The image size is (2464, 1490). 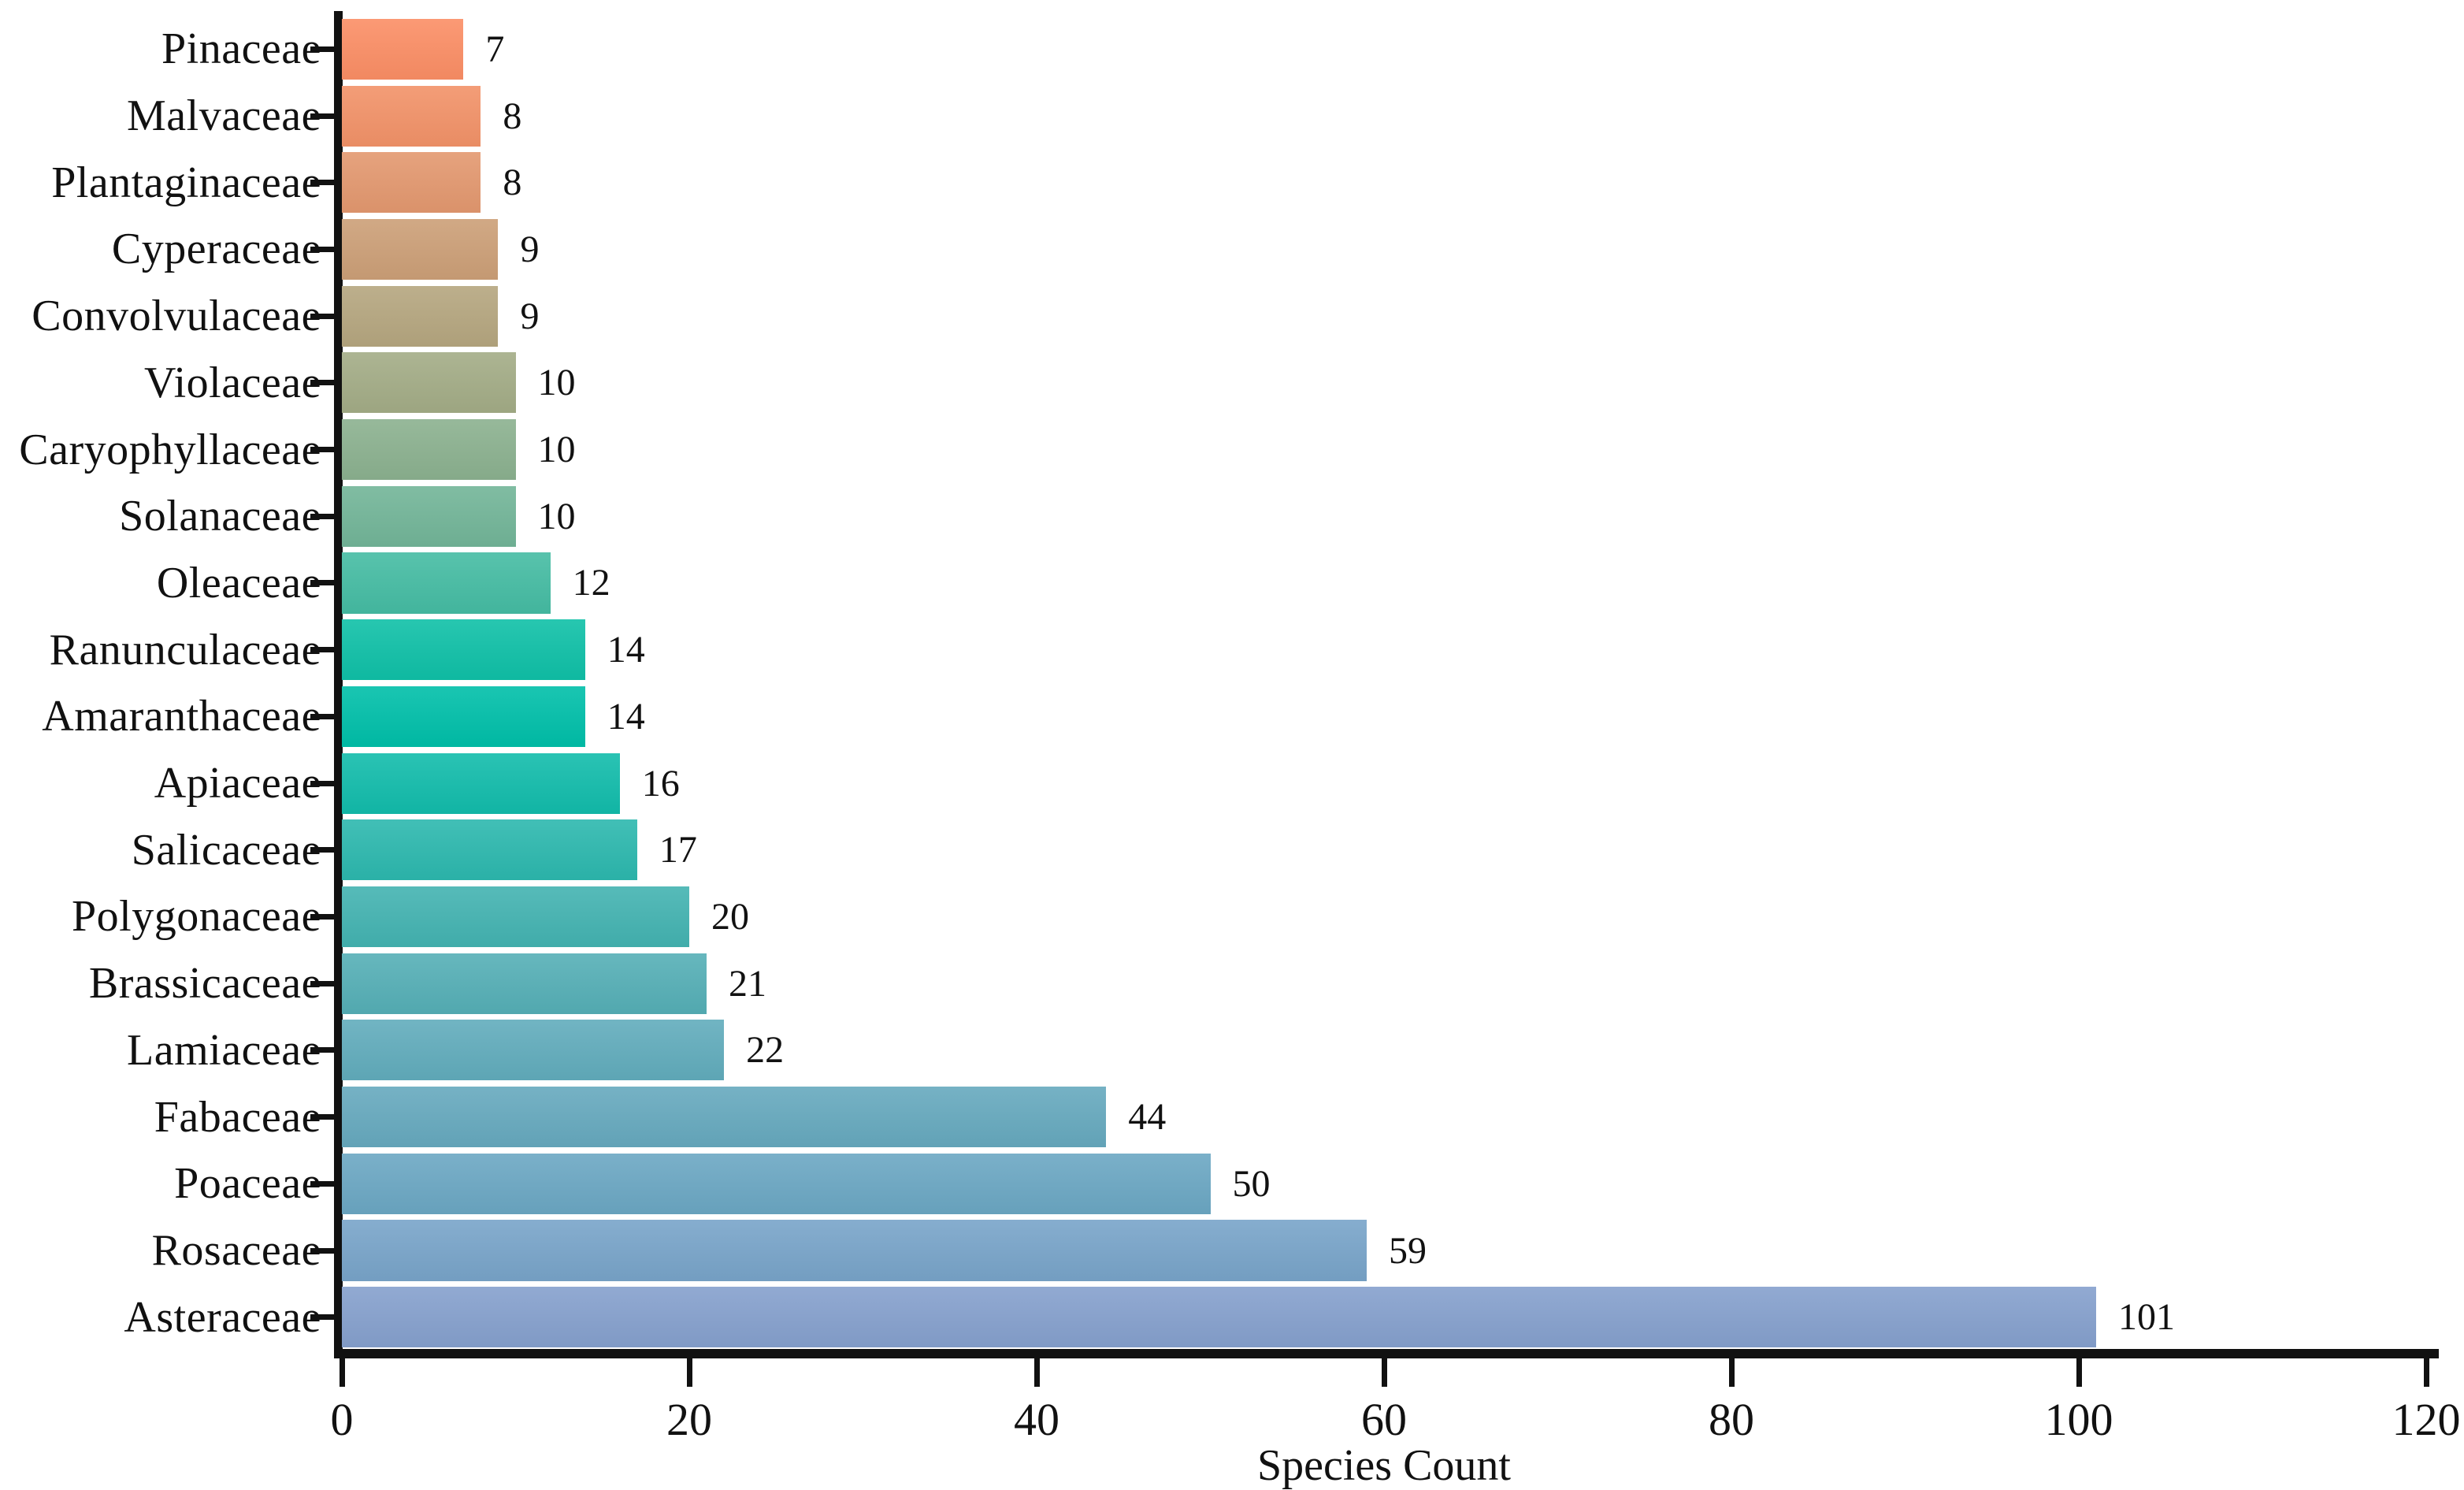 What do you see at coordinates (1384, 1465) in the screenshot?
I see `x-axis-title: Species Count` at bounding box center [1384, 1465].